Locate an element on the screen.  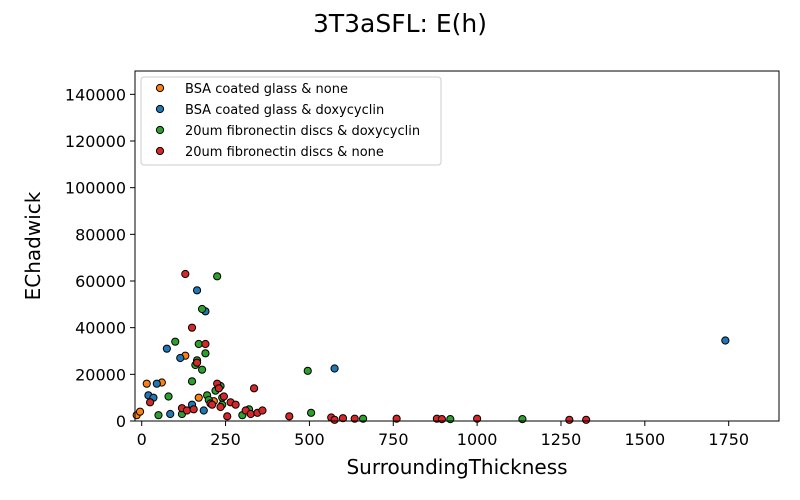
y-tick-label: 60000 is located at coordinates (100, 281).